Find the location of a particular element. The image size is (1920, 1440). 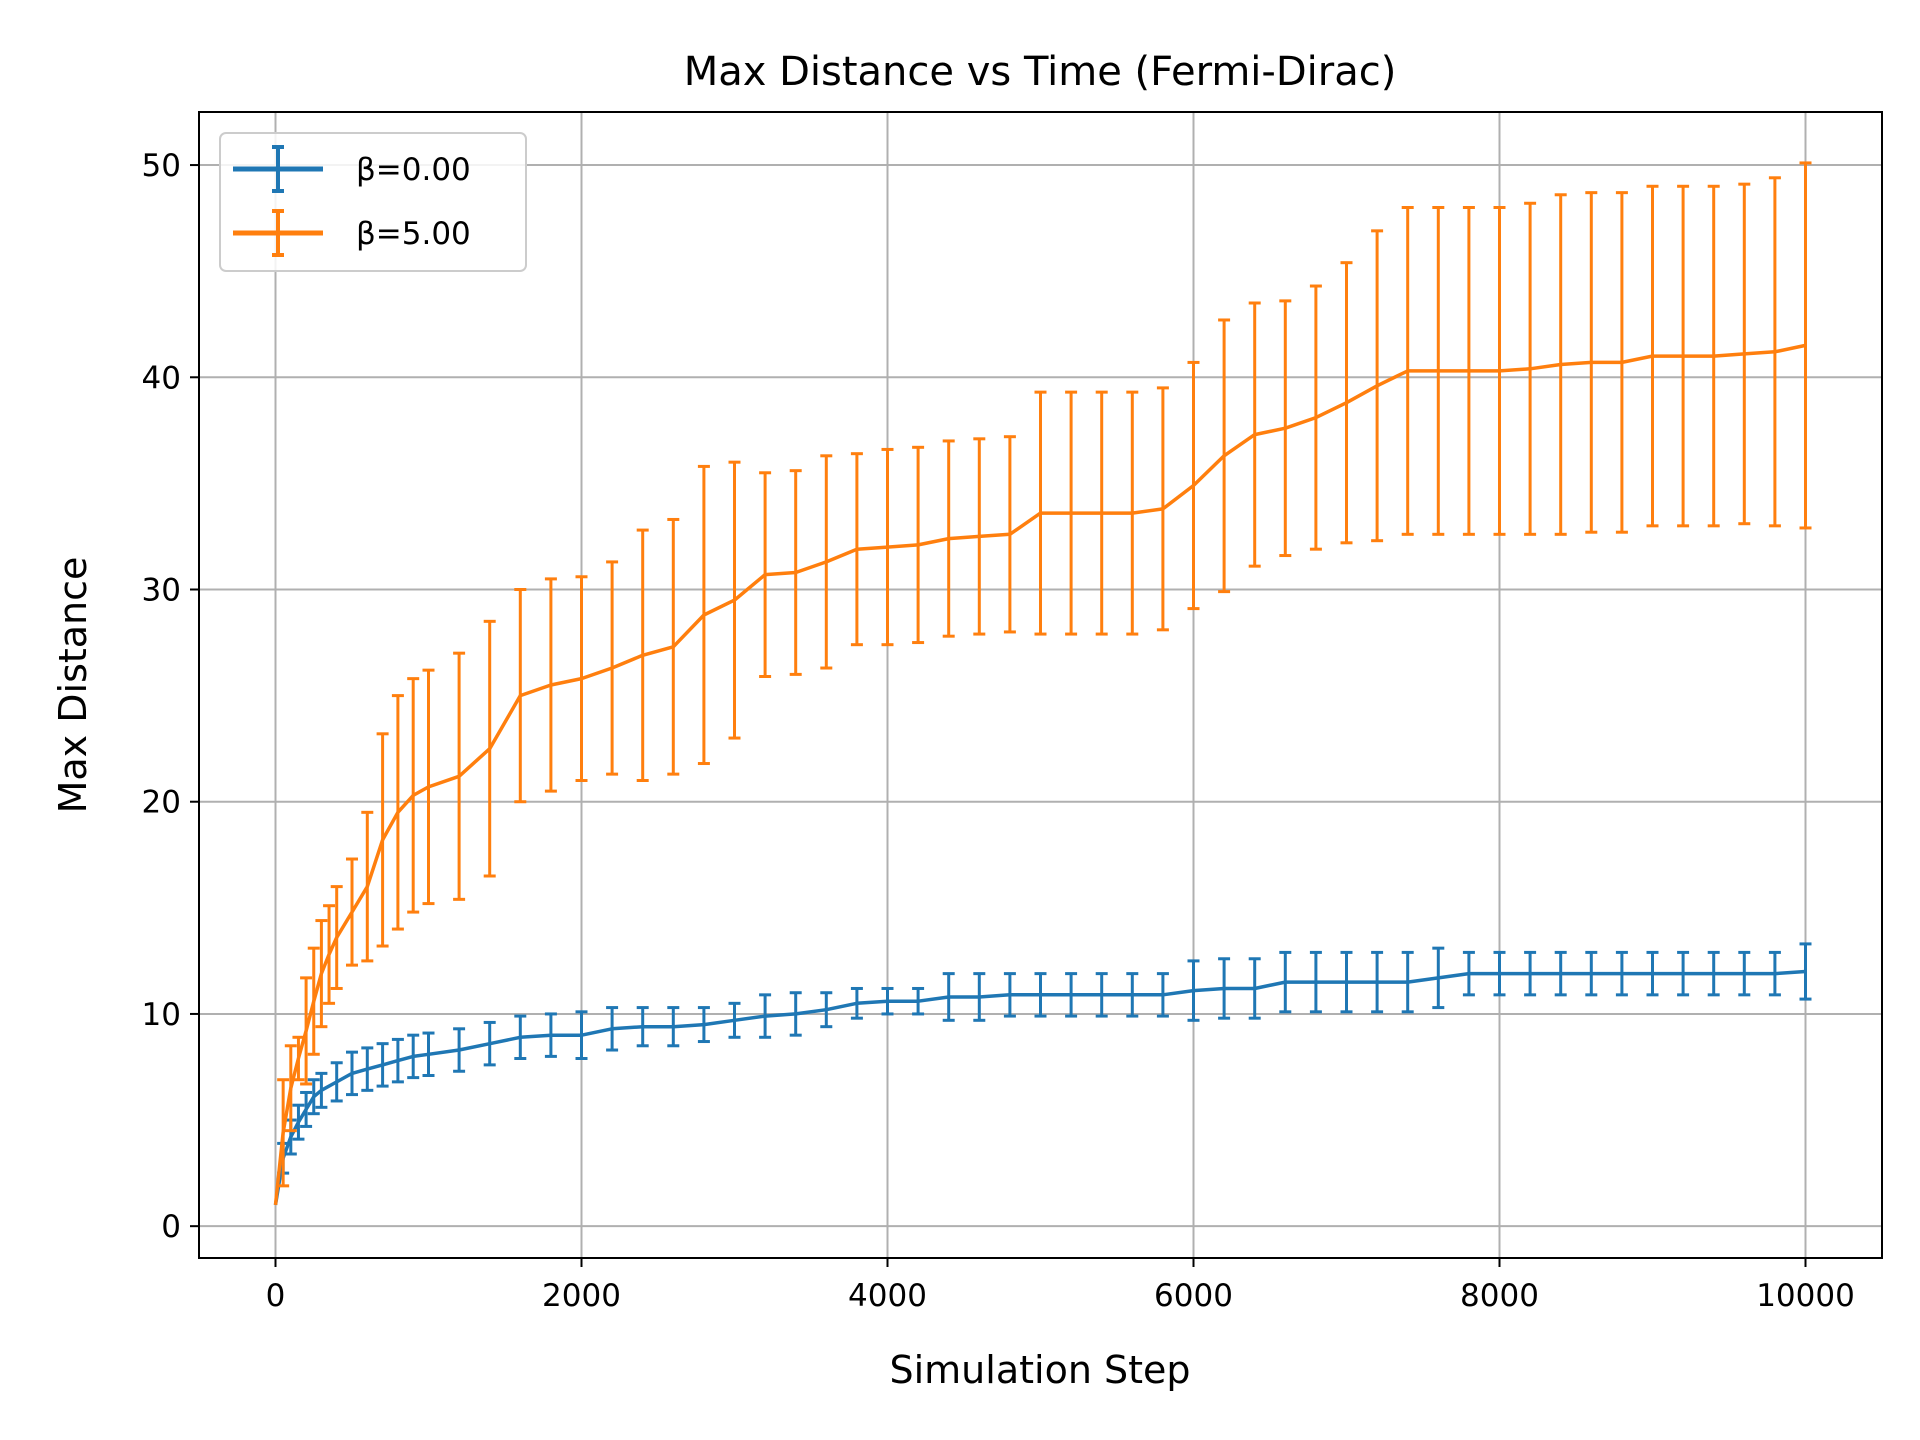

x-tick-label: 2000 is located at coordinates (581, 1296).